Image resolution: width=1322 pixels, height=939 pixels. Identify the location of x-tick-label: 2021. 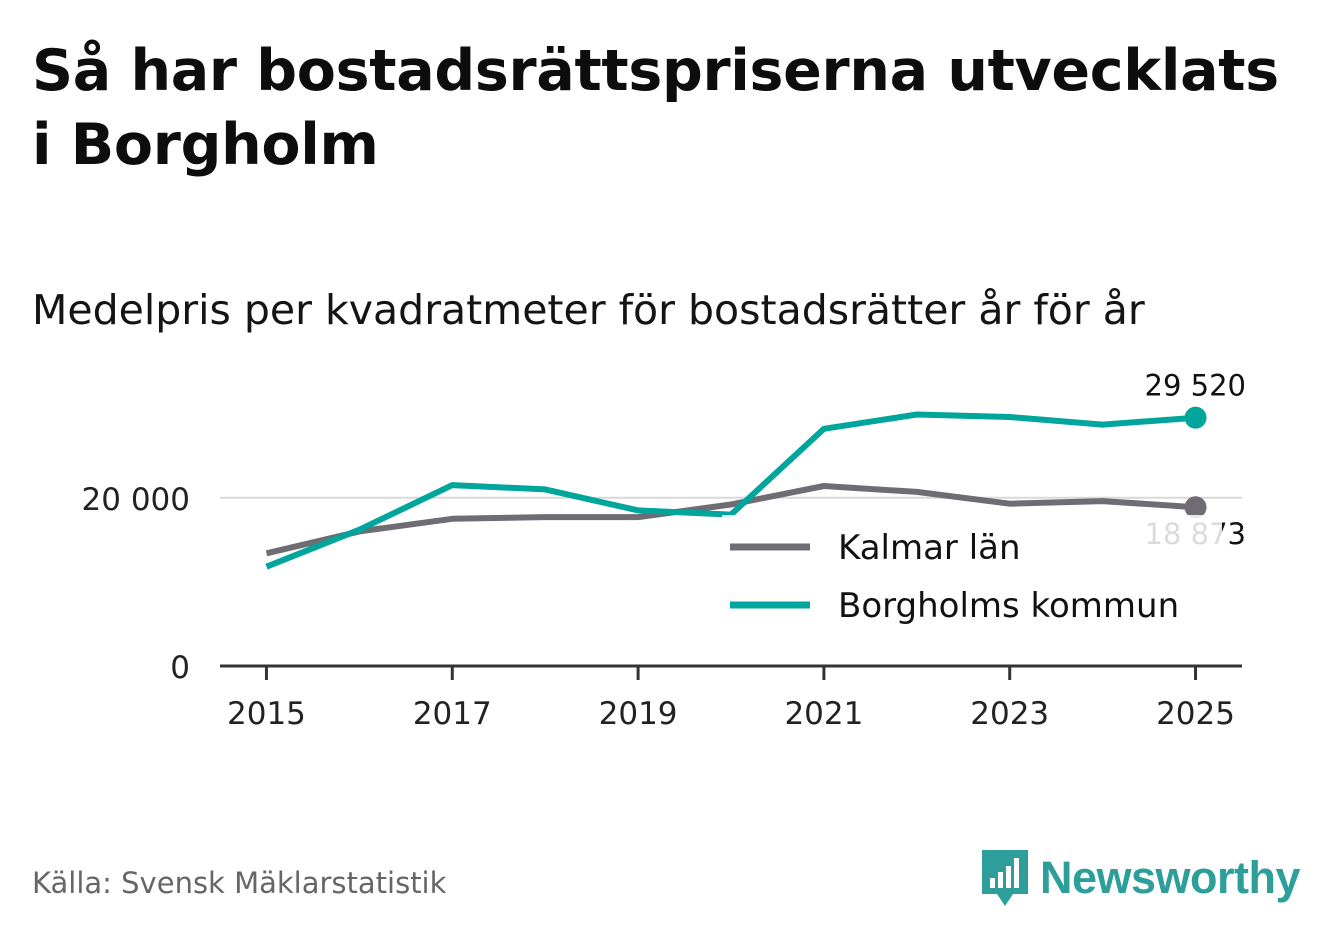
(823, 714).